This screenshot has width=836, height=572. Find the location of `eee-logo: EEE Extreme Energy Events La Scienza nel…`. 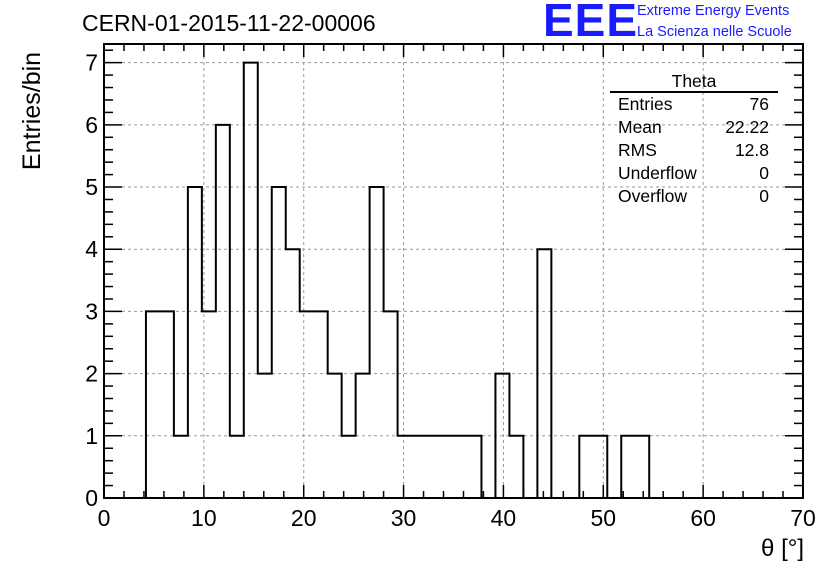

eee-logo: EEE Extreme Energy Events La Scienza nel… is located at coordinates (688, 23).